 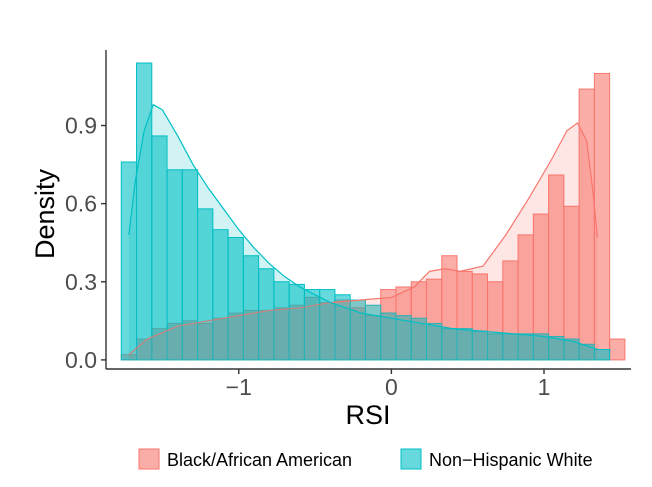 I want to click on y-tick-label: 0.9, so click(x=81, y=126).